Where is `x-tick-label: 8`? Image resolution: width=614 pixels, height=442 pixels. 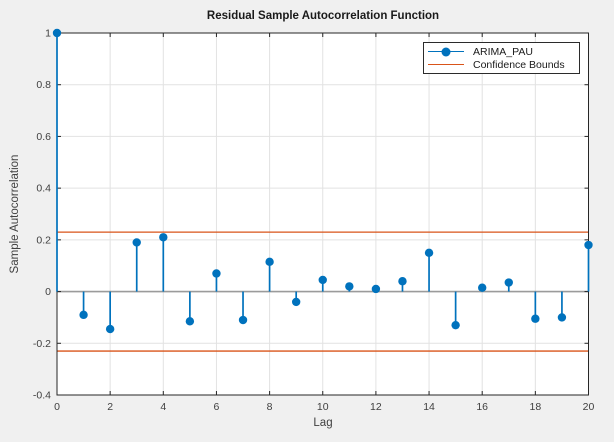
x-tick-label: 8 is located at coordinates (270, 407).